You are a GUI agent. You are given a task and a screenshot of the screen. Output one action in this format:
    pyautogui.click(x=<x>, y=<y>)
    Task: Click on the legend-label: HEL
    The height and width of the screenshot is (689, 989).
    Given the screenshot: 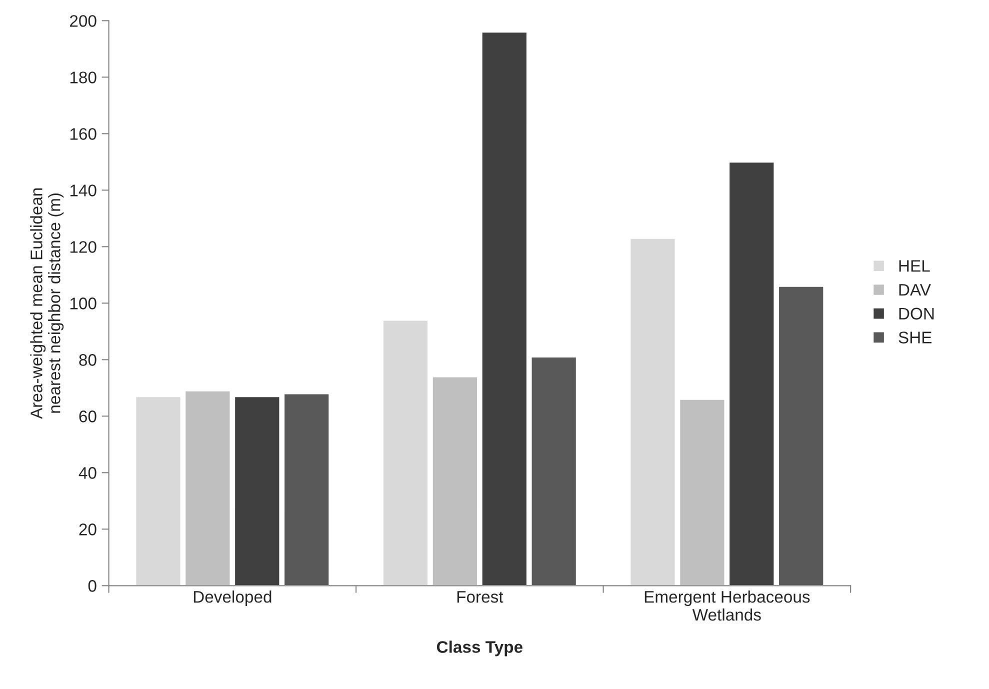 What is the action you would take?
    pyautogui.click(x=914, y=266)
    